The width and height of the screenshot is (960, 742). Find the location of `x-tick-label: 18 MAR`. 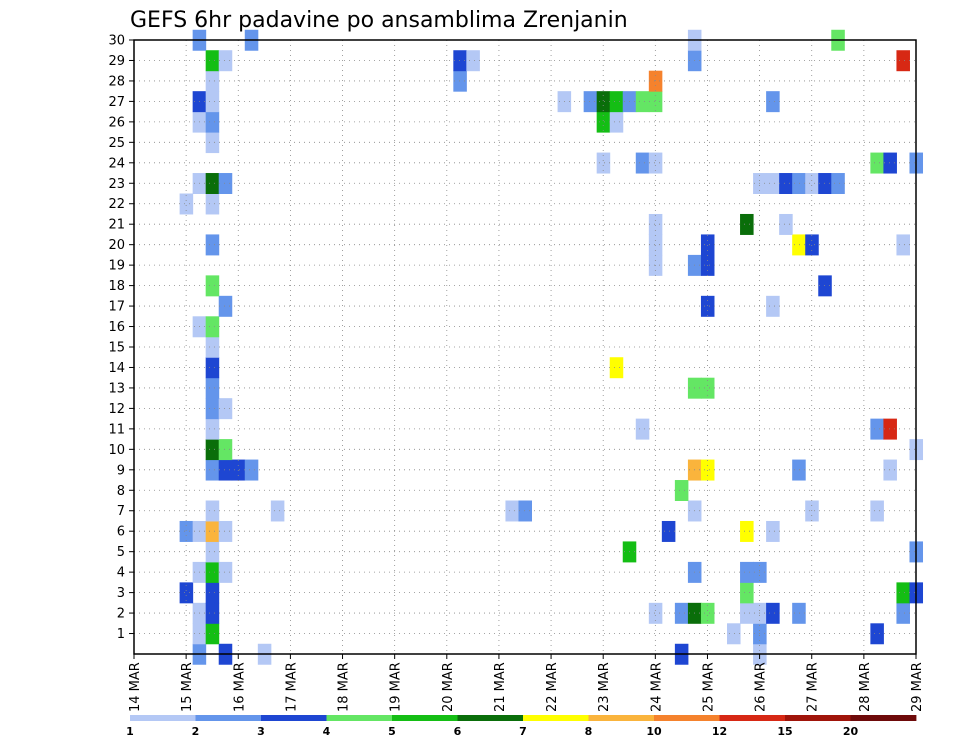

x-tick-label: 18 MAR is located at coordinates (344, 687).